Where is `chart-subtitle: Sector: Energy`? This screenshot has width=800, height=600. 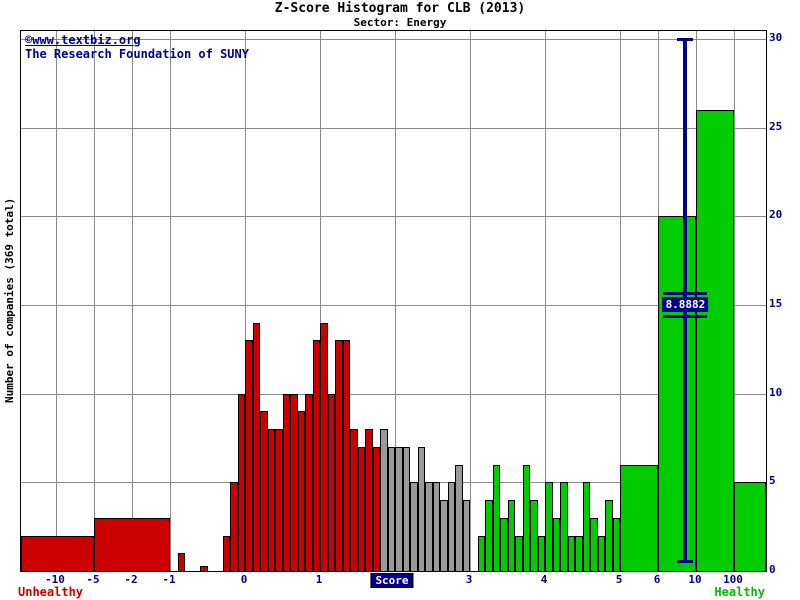 chart-subtitle: Sector: Energy is located at coordinates (400, 22).